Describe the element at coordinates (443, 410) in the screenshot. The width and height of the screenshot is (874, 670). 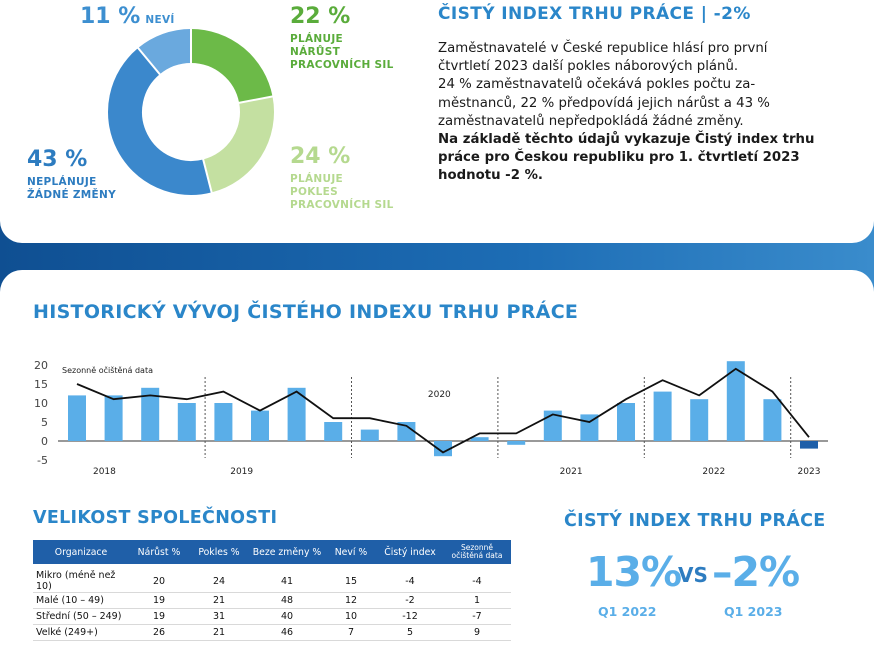
I see `seasonal-line` at that location.